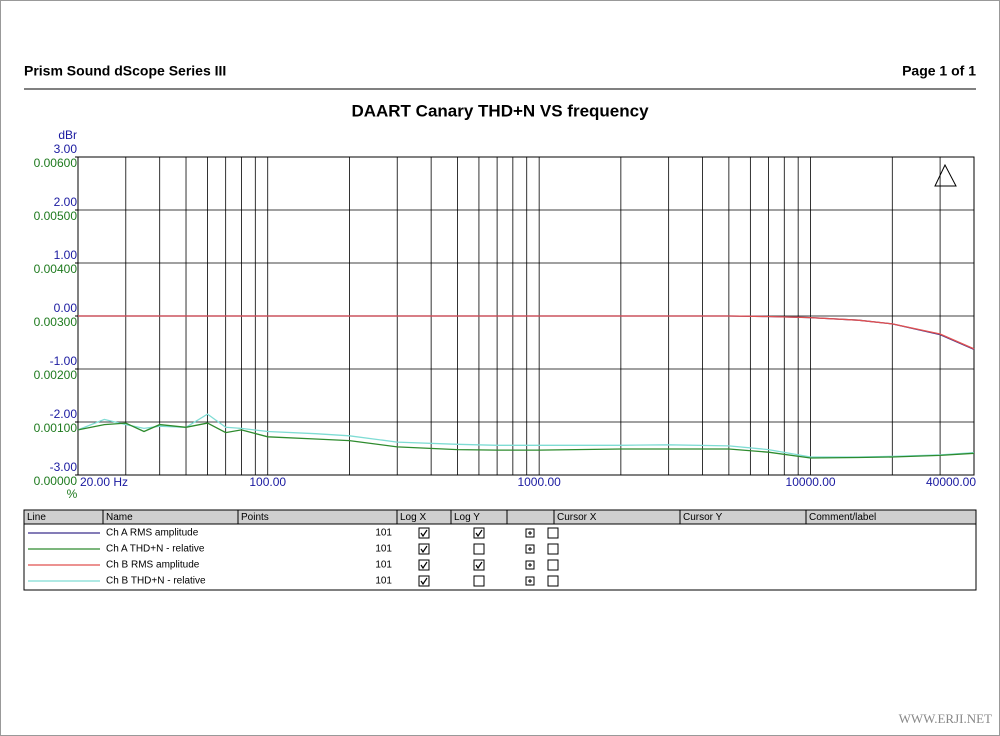 The width and height of the screenshot is (1000, 736). Describe the element at coordinates (56, 216) in the screenshot. I see `y2-tick-label: 0.00500` at that location.